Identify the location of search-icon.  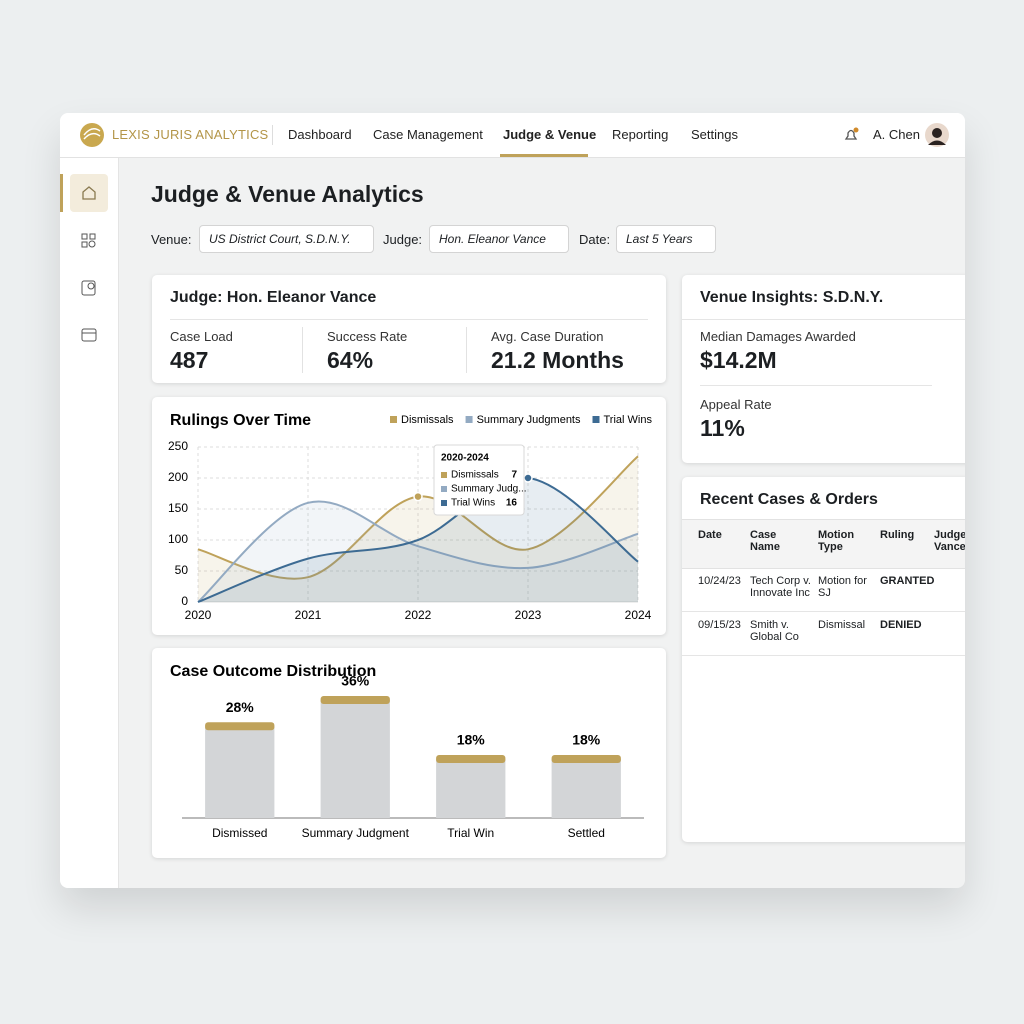
(89, 241).